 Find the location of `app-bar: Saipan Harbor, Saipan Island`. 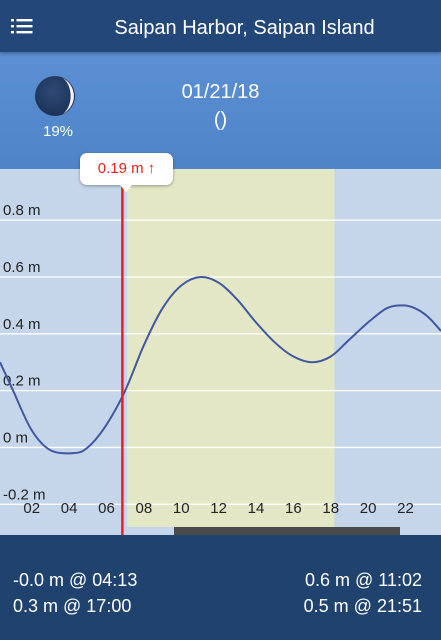

app-bar: Saipan Harbor, Saipan Island is located at coordinates (220, 26).